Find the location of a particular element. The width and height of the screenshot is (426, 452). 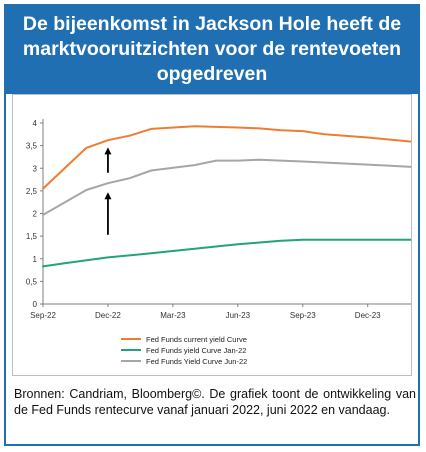

legend-label-3: Fed Funds Yield Curve Jun-22 is located at coordinates (196, 361).